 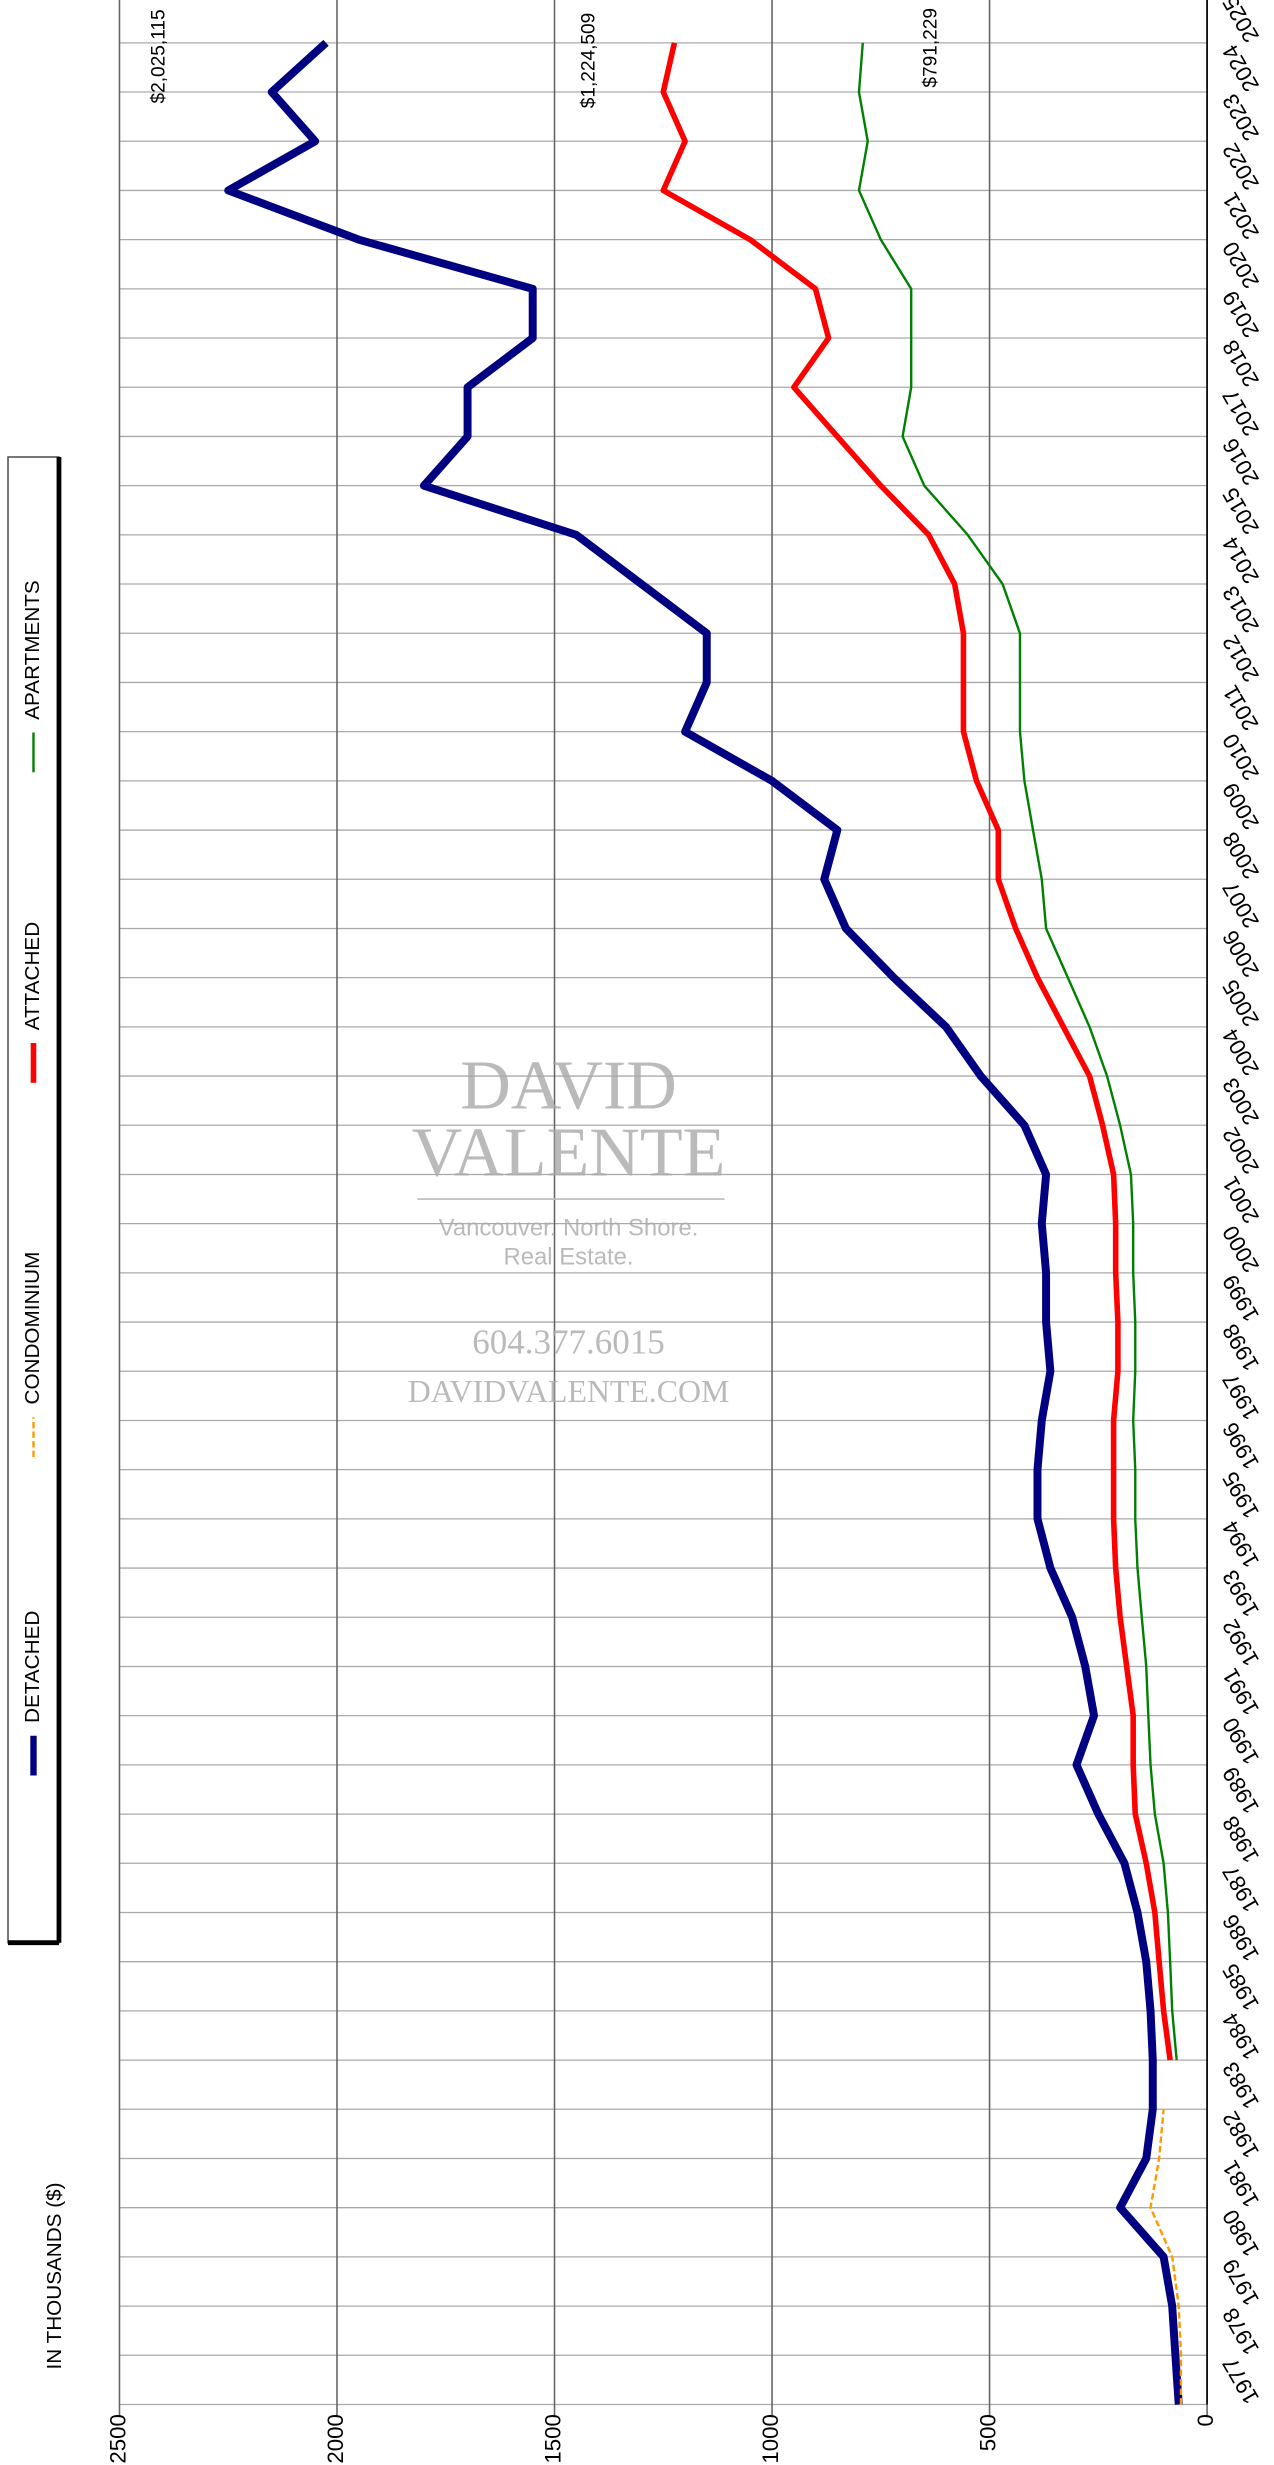 I want to click on x-tick-label: 2010, so click(x=1240, y=756).